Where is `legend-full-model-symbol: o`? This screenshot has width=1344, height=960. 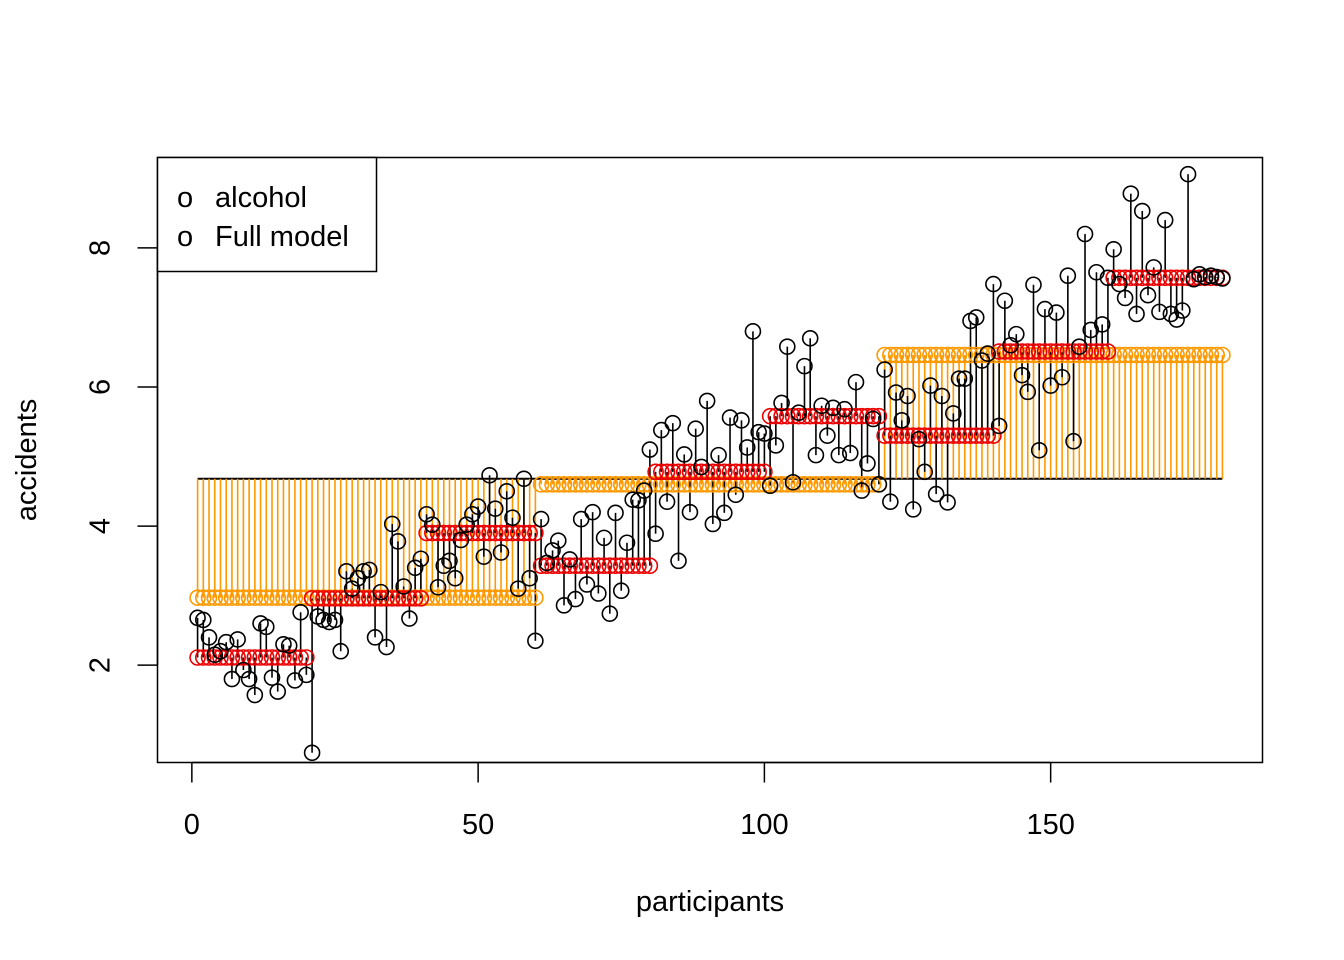
legend-full-model-symbol: o is located at coordinates (185, 237).